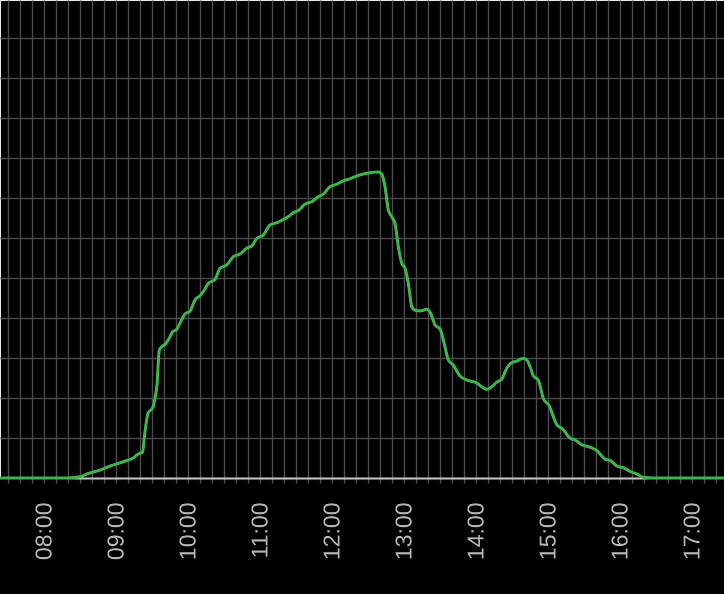 This screenshot has width=724, height=594. I want to click on x-tick-label: 08:00, so click(43, 531).